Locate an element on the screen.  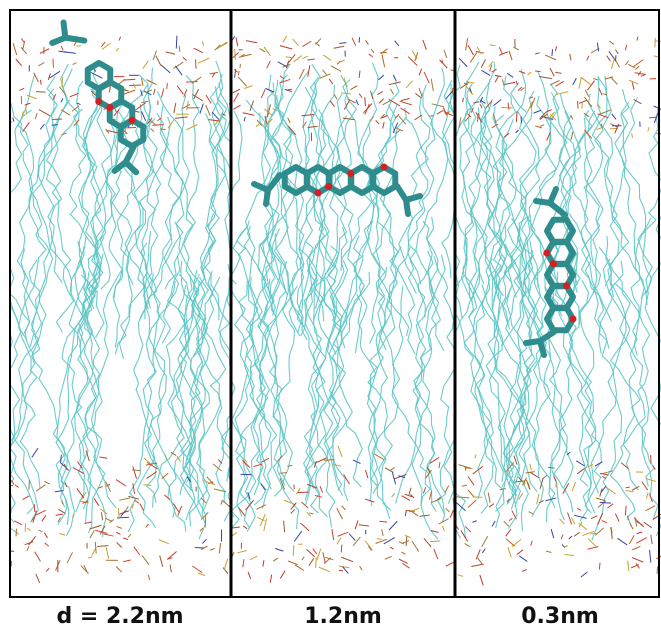
oxygen-atom is located at coordinates (132, 120).